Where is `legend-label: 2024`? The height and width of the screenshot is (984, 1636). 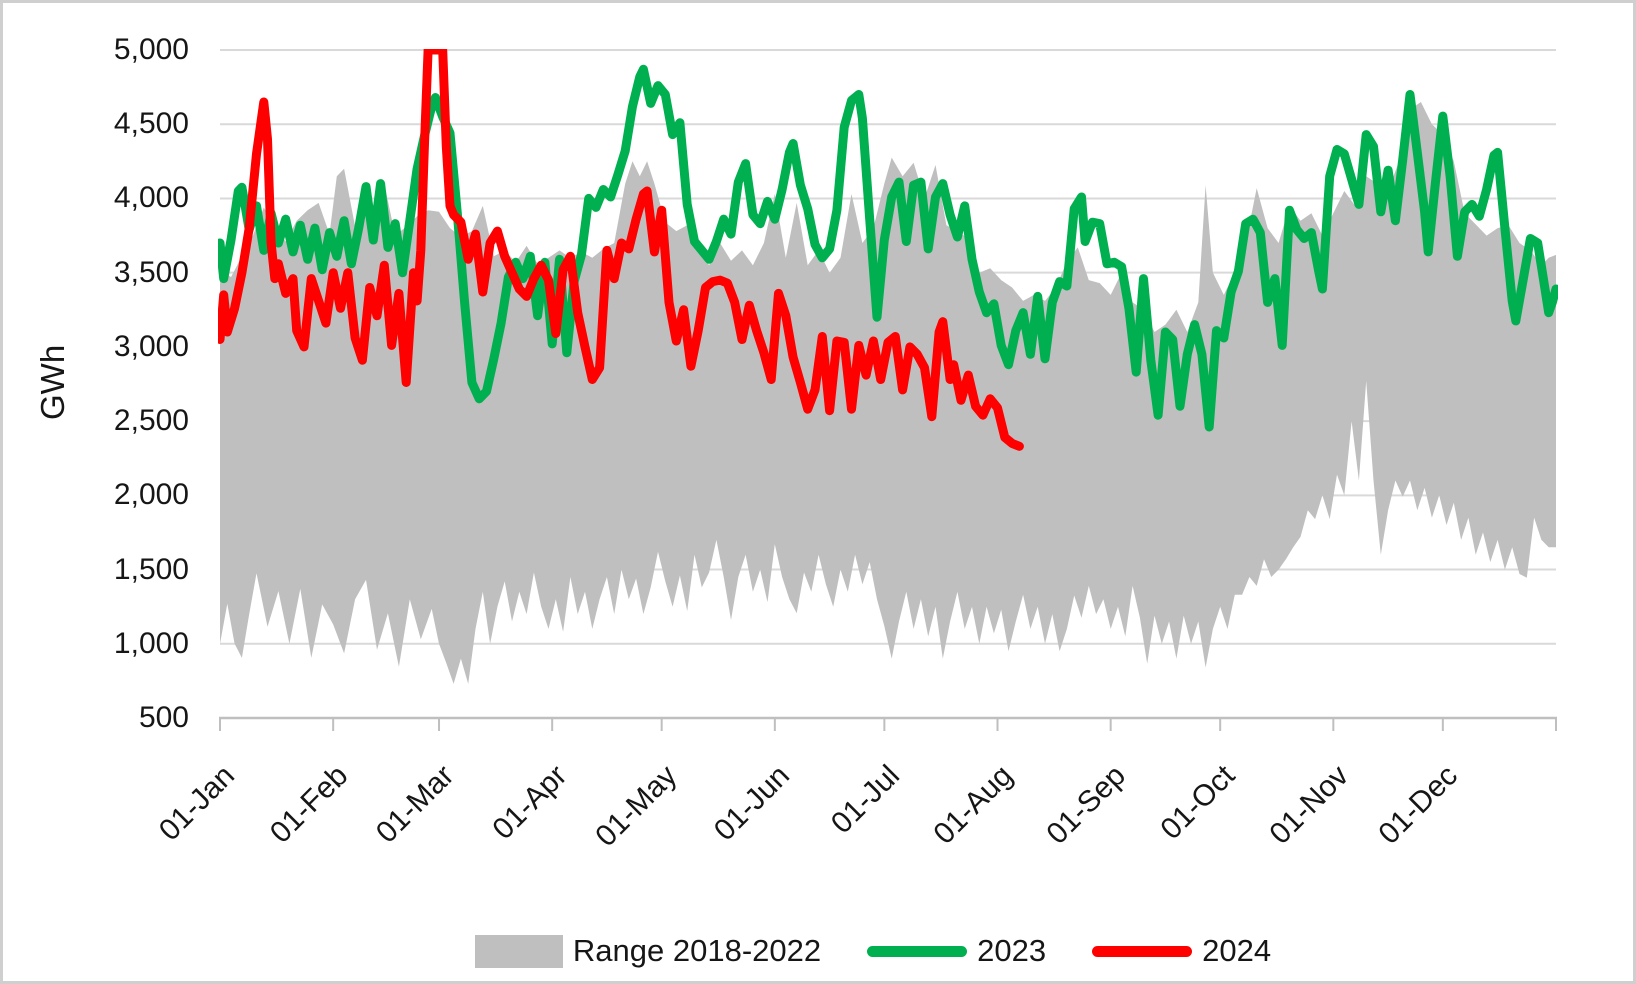 legend-label: 2024 is located at coordinates (1237, 950).